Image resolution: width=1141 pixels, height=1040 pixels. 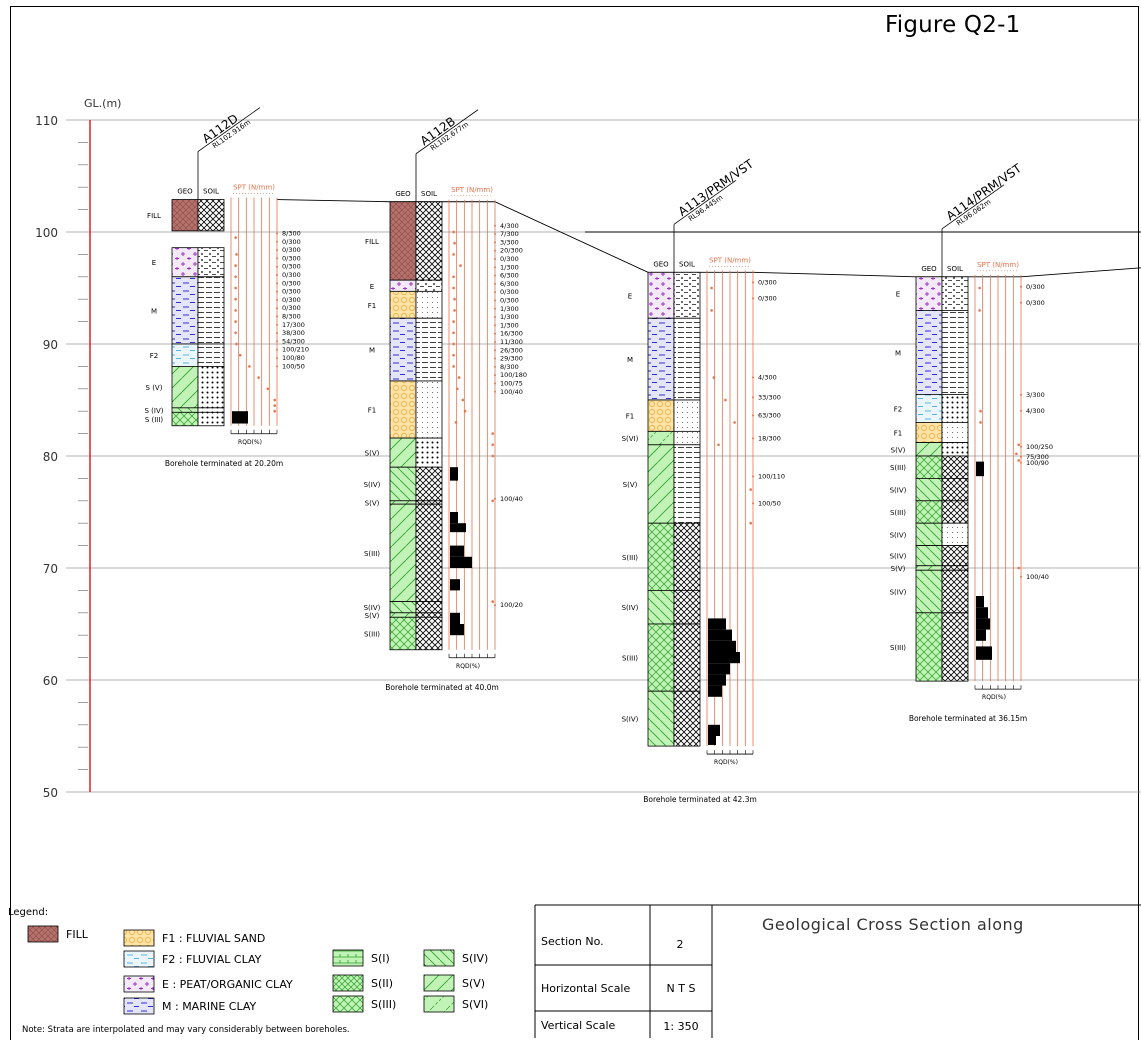 What do you see at coordinates (968, 718) in the screenshot?
I see `borehole-terminated-note: Borehole terminated at 36.15m` at bounding box center [968, 718].